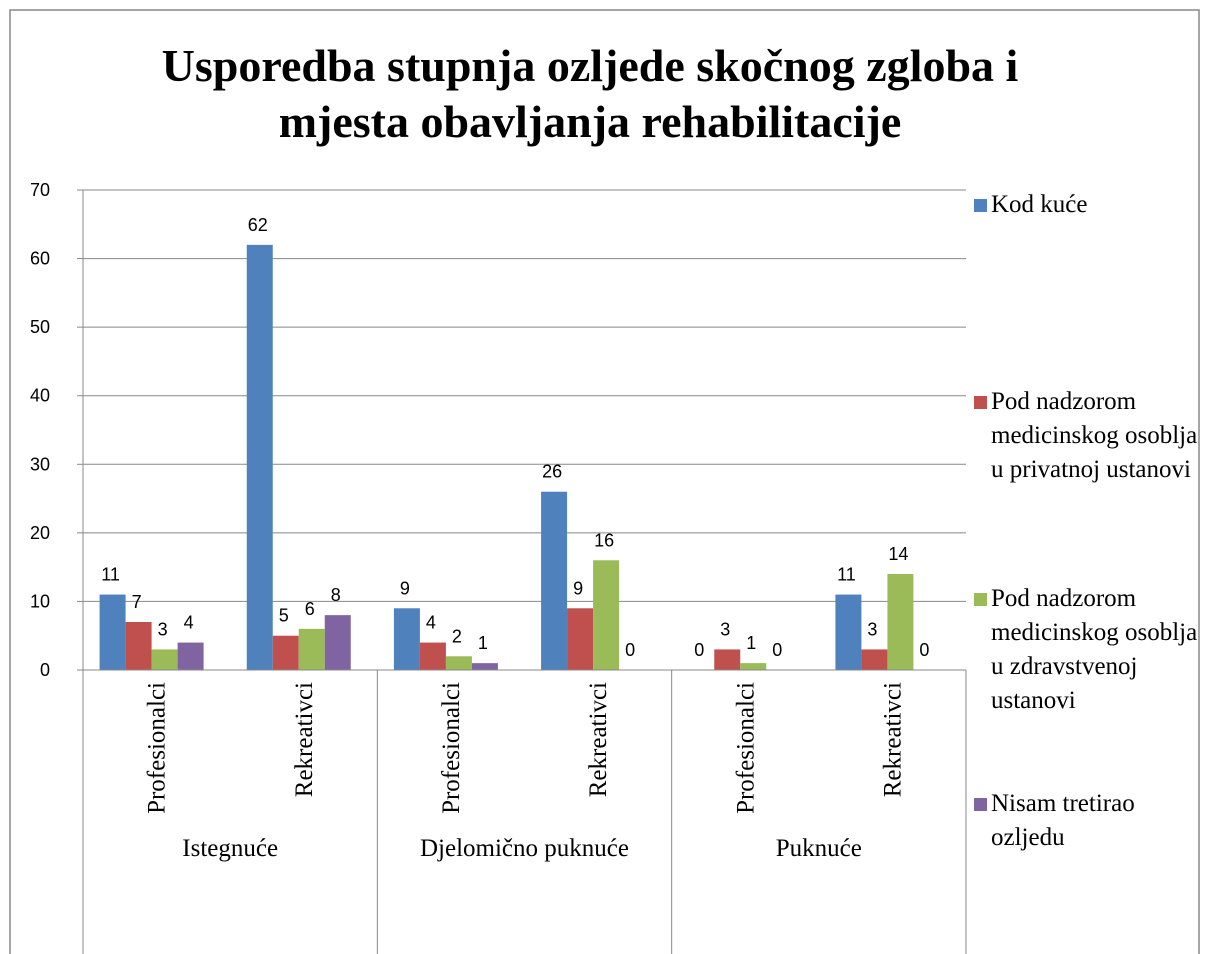 The height and width of the screenshot is (954, 1209). Describe the element at coordinates (40, 259) in the screenshot. I see `y-tick-label: 60` at that location.